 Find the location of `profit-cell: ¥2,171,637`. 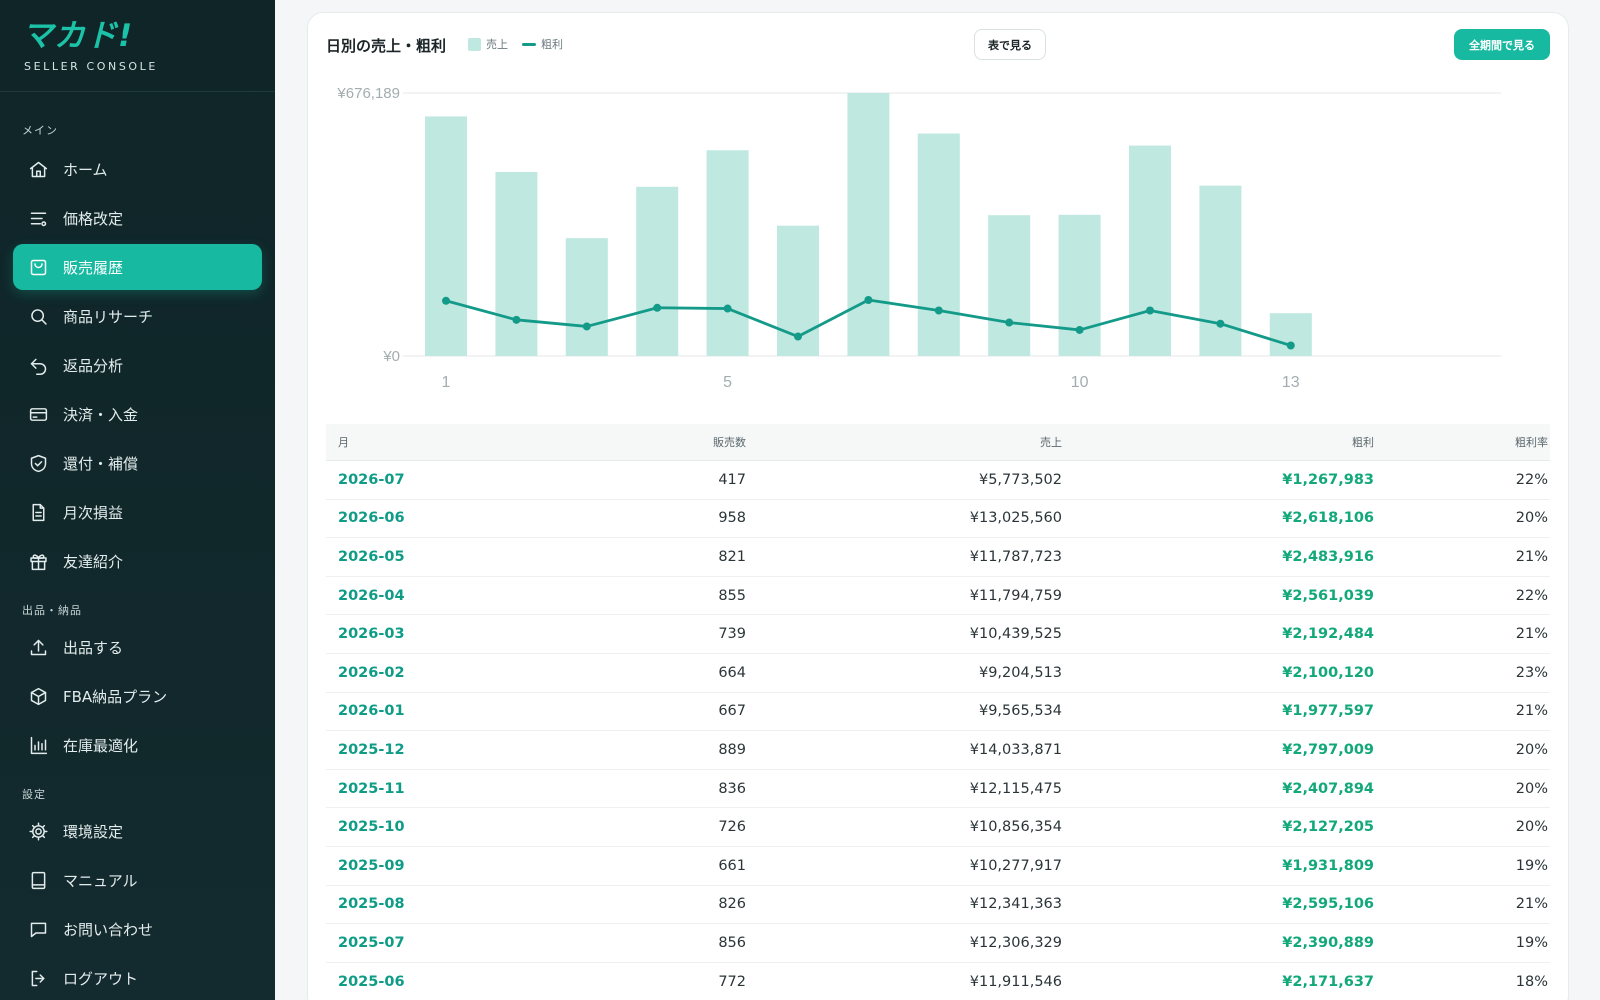

profit-cell: ¥2,171,637 is located at coordinates (1328, 981).